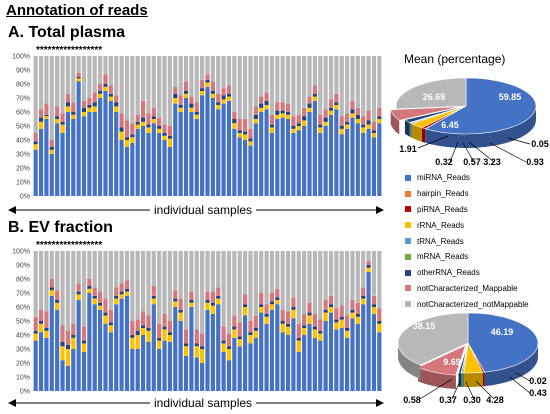 The image size is (550, 414). I want to click on legend-label: notCharacterized_Mappable, so click(467, 288).